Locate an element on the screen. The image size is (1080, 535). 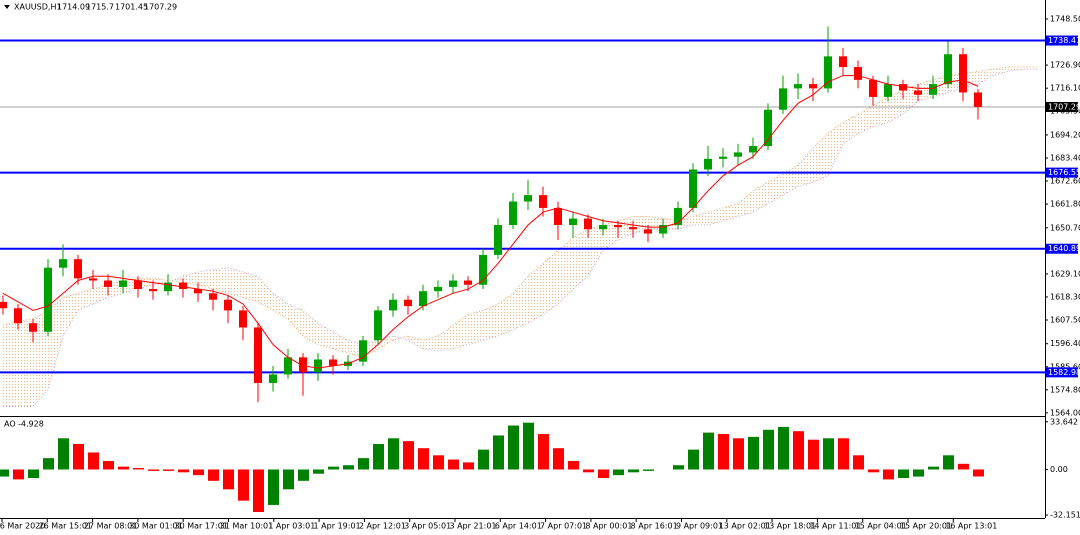
y-tick-label: 1748.50 is located at coordinates (1065, 18).